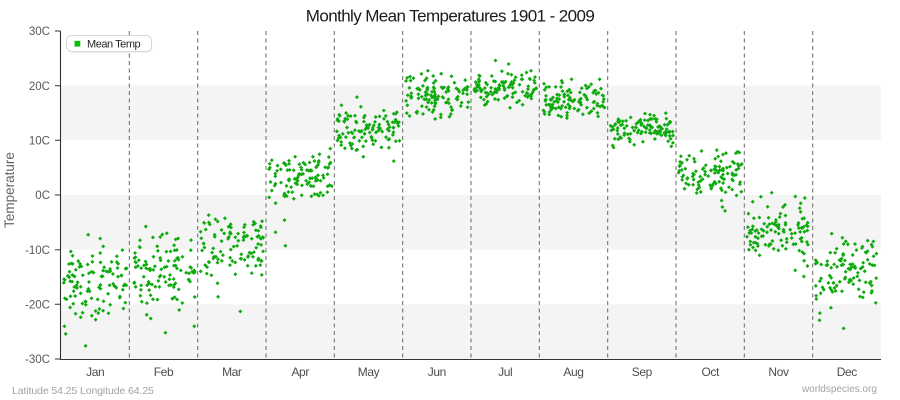 The height and width of the screenshot is (400, 900). What do you see at coordinates (37, 251) in the screenshot?
I see `svg-text: -10C` at bounding box center [37, 251].